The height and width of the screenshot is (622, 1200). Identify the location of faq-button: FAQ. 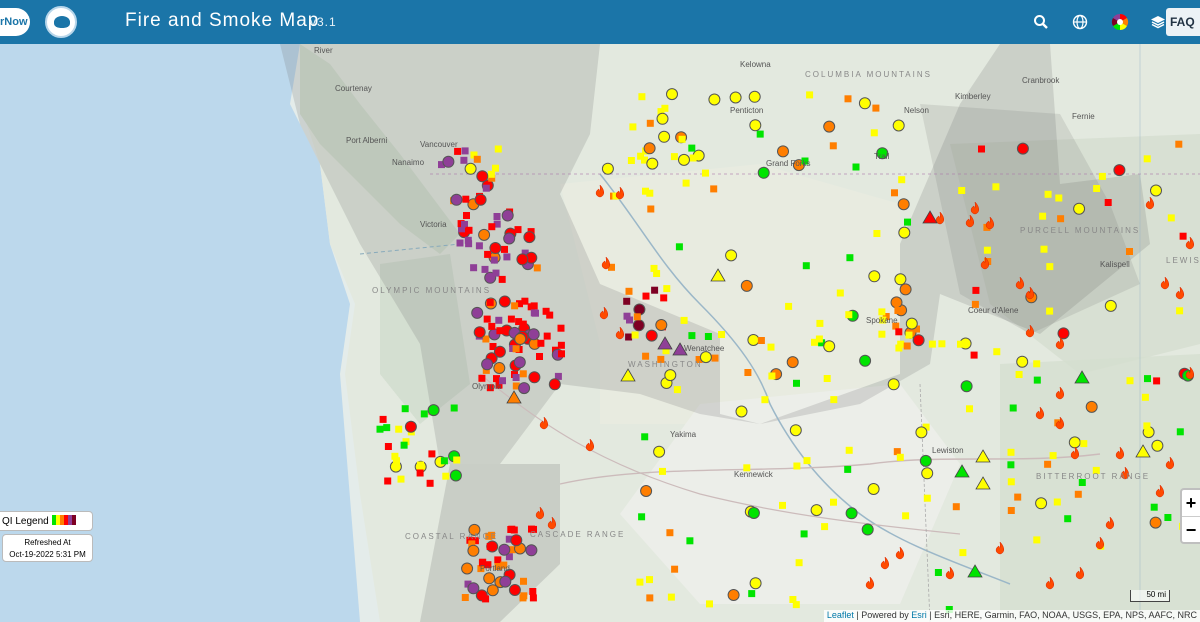
(1183, 22).